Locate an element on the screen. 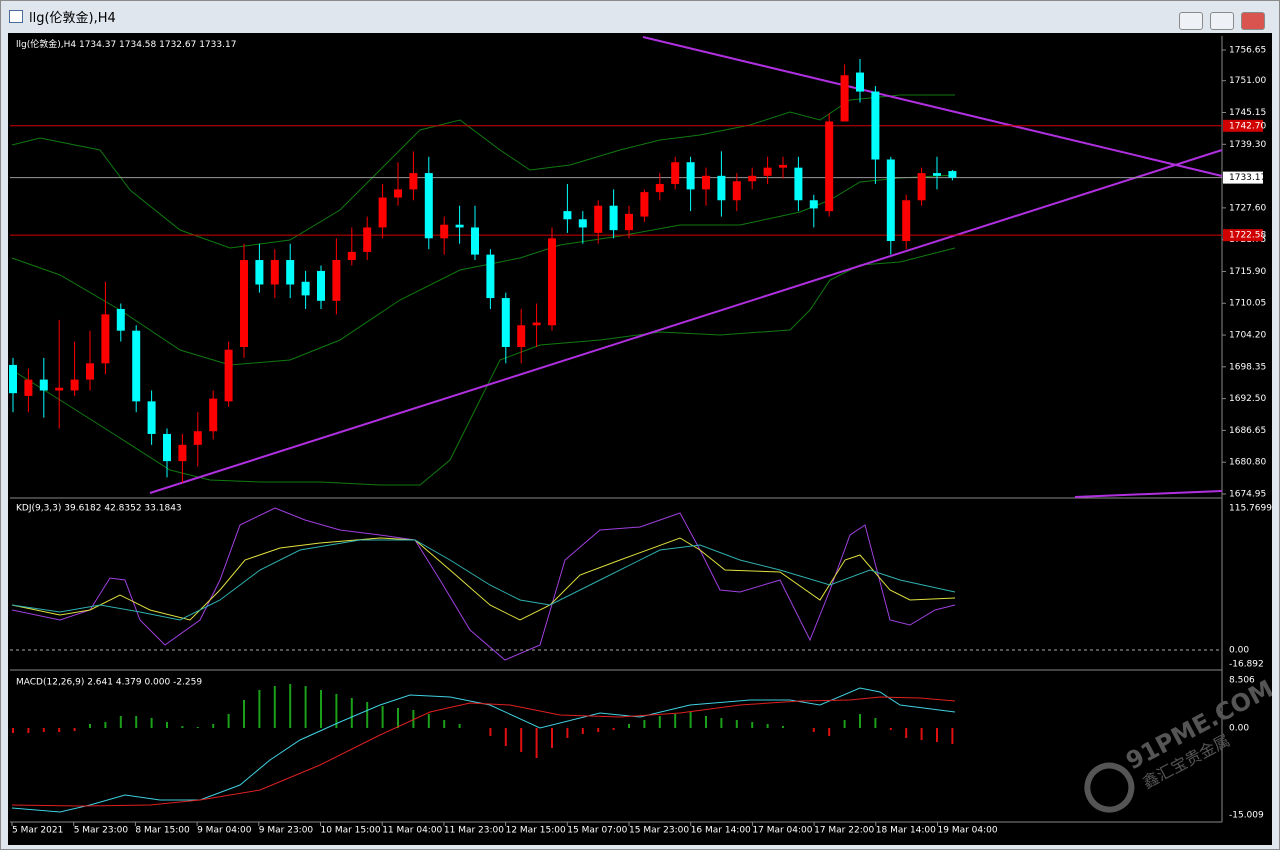 The image size is (1280, 850). title-bar: llg(伦敦金),H4 is located at coordinates (640, 16).